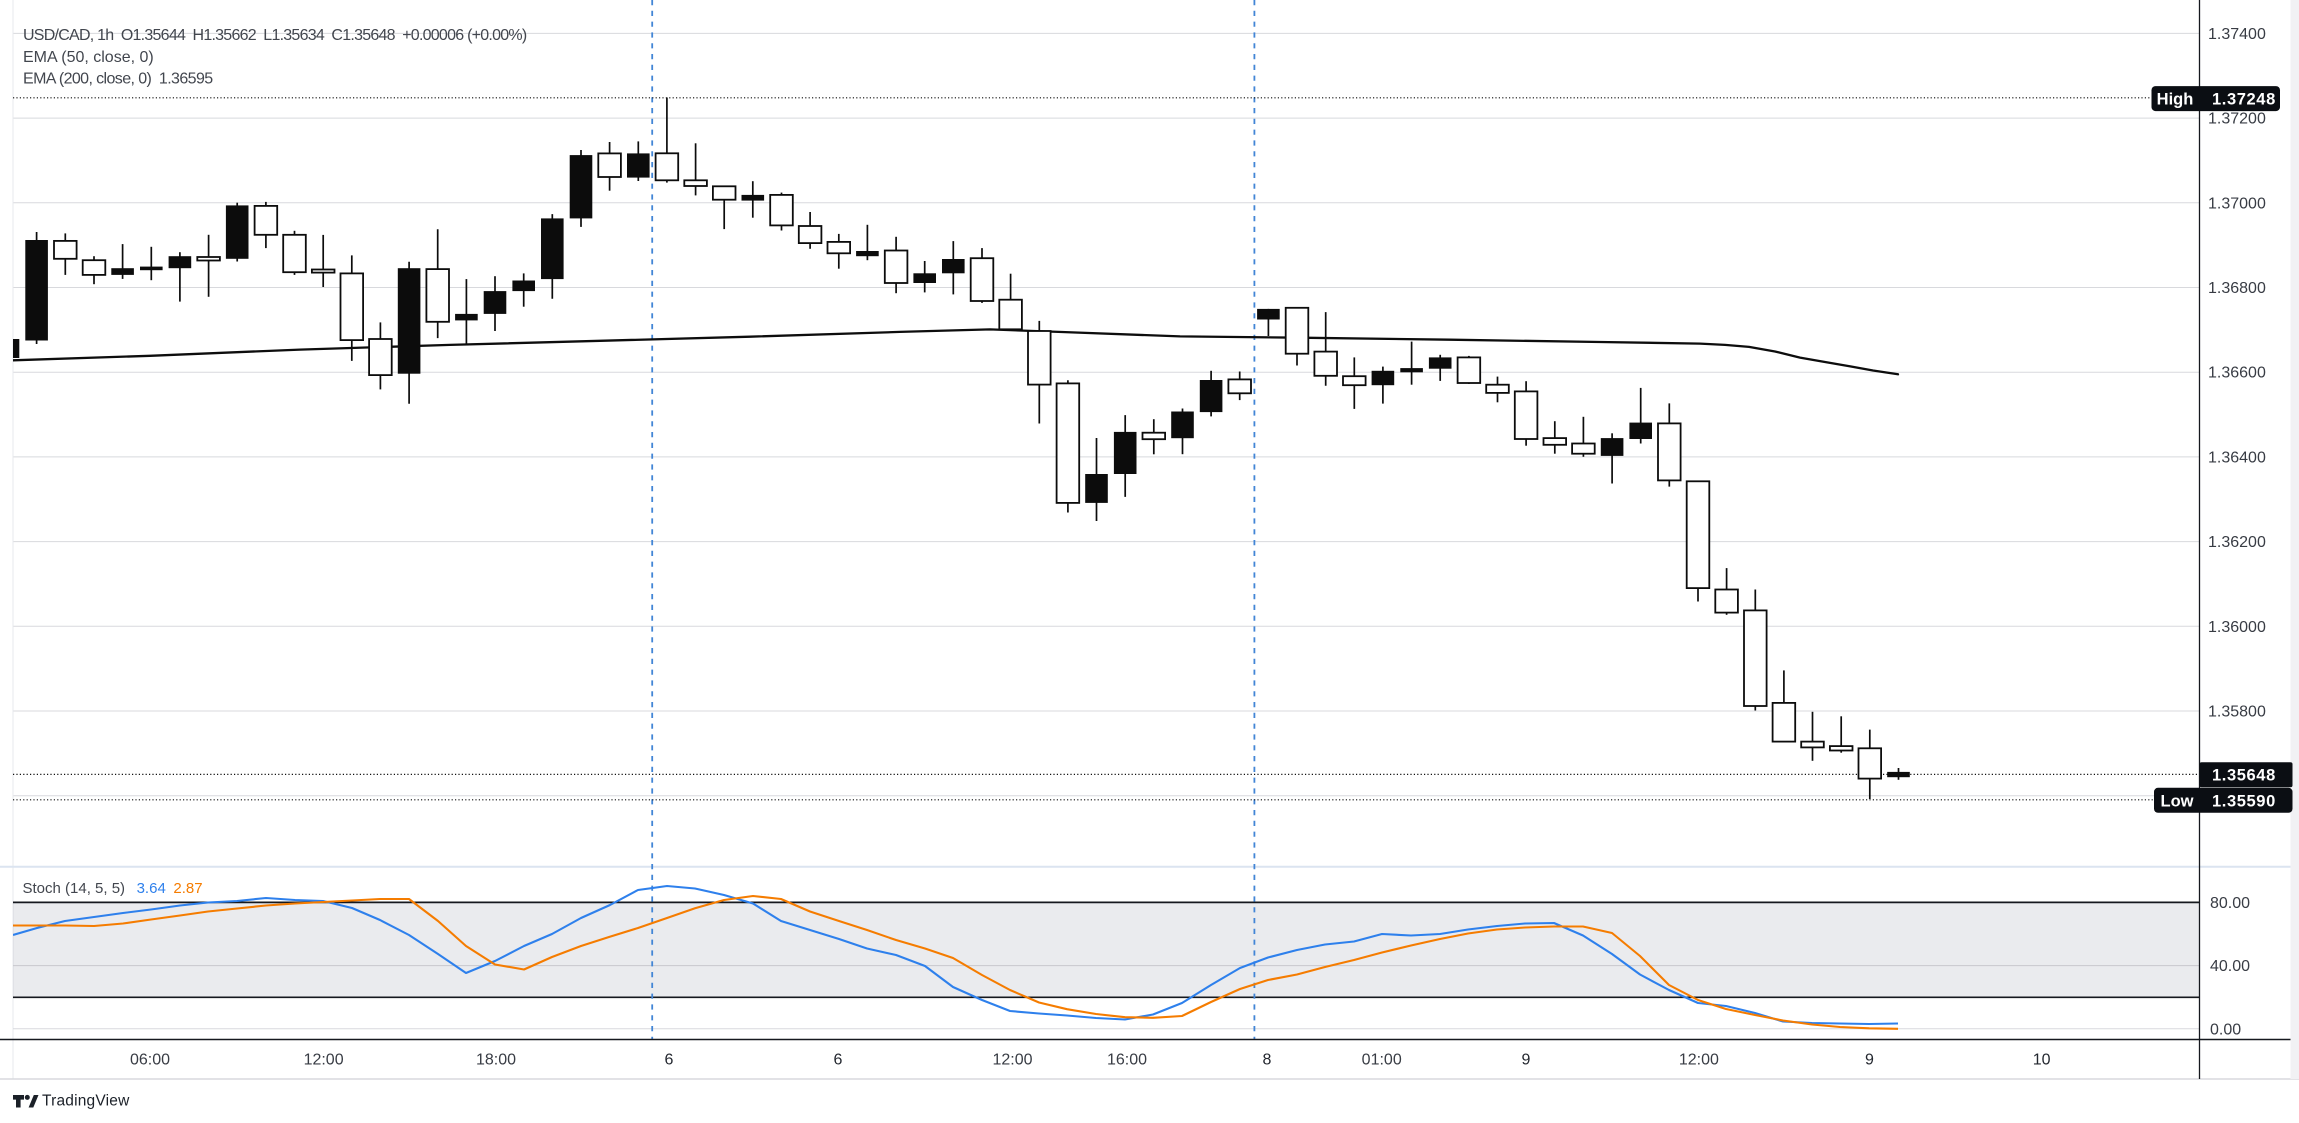 The height and width of the screenshot is (1123, 2299). Describe the element at coordinates (1127, 1060) in the screenshot. I see `svg-text: 16:00` at that location.